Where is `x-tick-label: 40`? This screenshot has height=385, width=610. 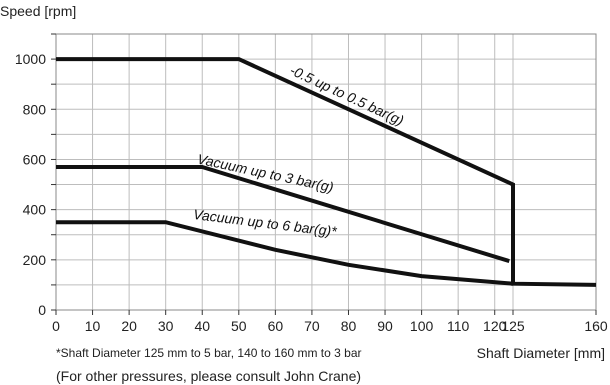 x-tick-label: 40 is located at coordinates (202, 326).